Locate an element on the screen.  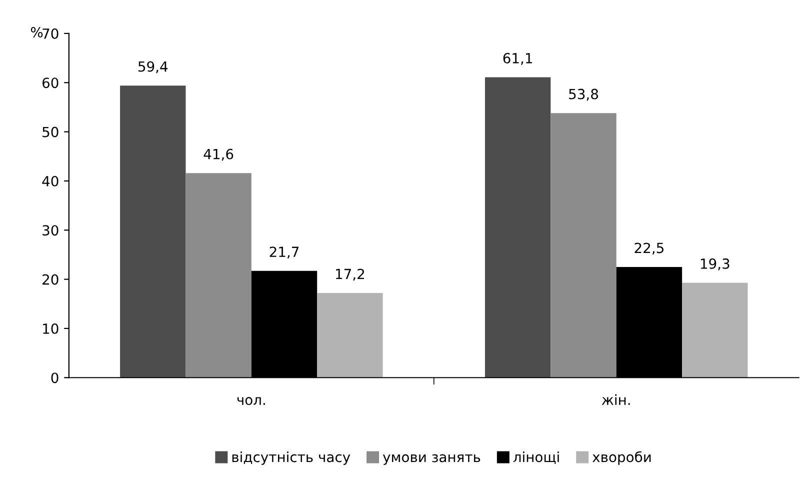
x-tick-label: жін. is located at coordinates (616, 399).